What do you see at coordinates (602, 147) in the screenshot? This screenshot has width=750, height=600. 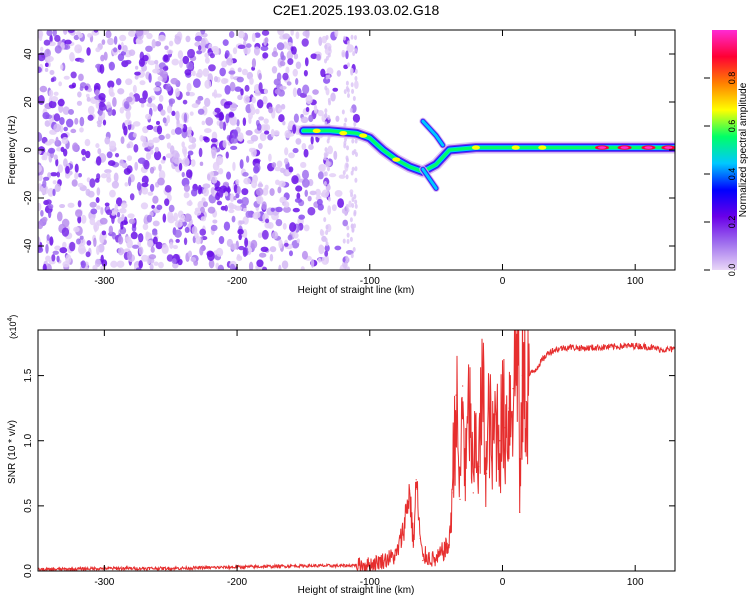 I see `heatmap-peak-core` at bounding box center [602, 147].